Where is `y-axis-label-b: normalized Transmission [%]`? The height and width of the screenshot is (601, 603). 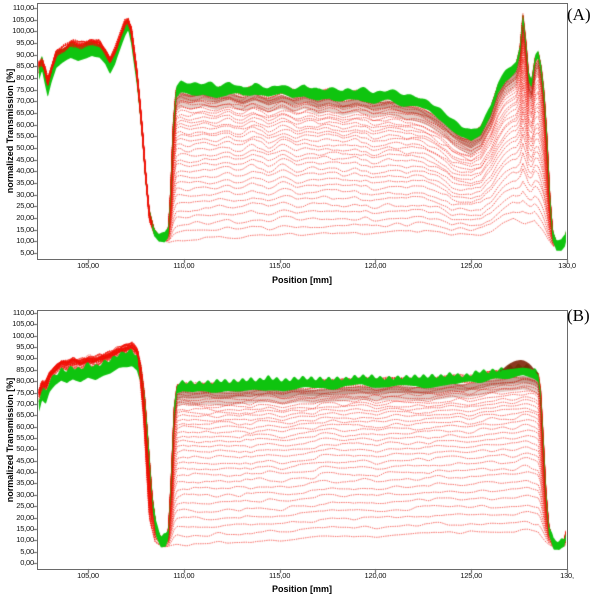 y-axis-label-b: normalized Transmission [%] is located at coordinates (10, 440).